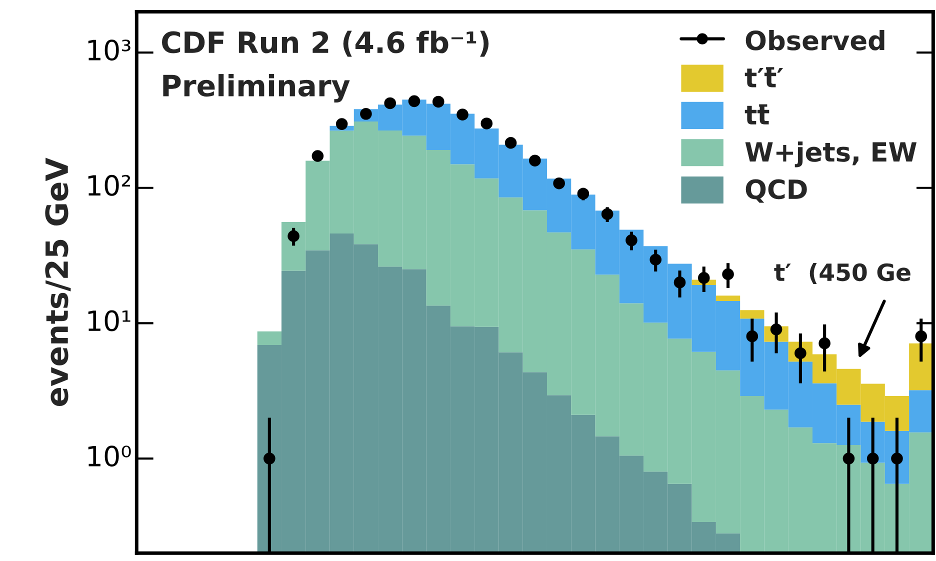  What do you see at coordinates (109, 321) in the screenshot?
I see `y-tick-label: 10¹` at bounding box center [109, 321].